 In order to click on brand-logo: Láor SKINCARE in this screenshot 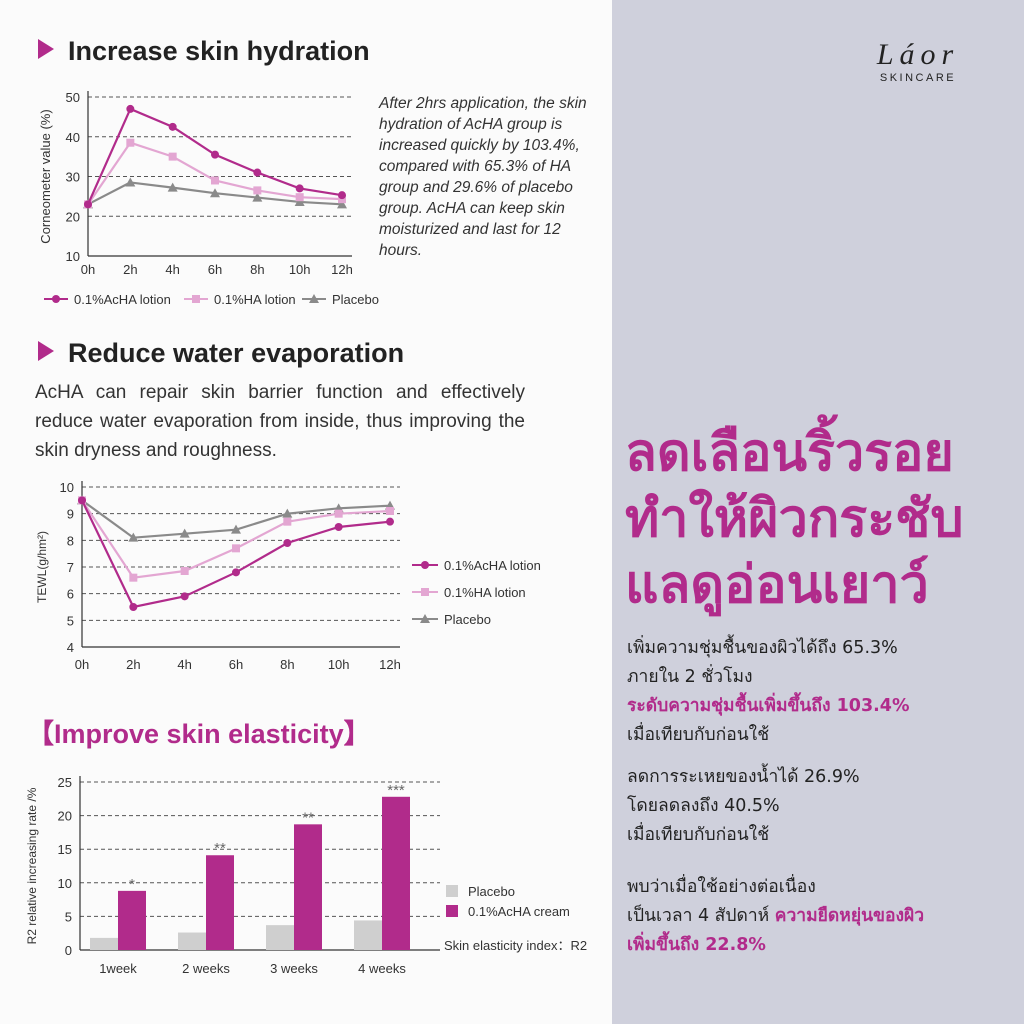, I will do `click(918, 61)`.